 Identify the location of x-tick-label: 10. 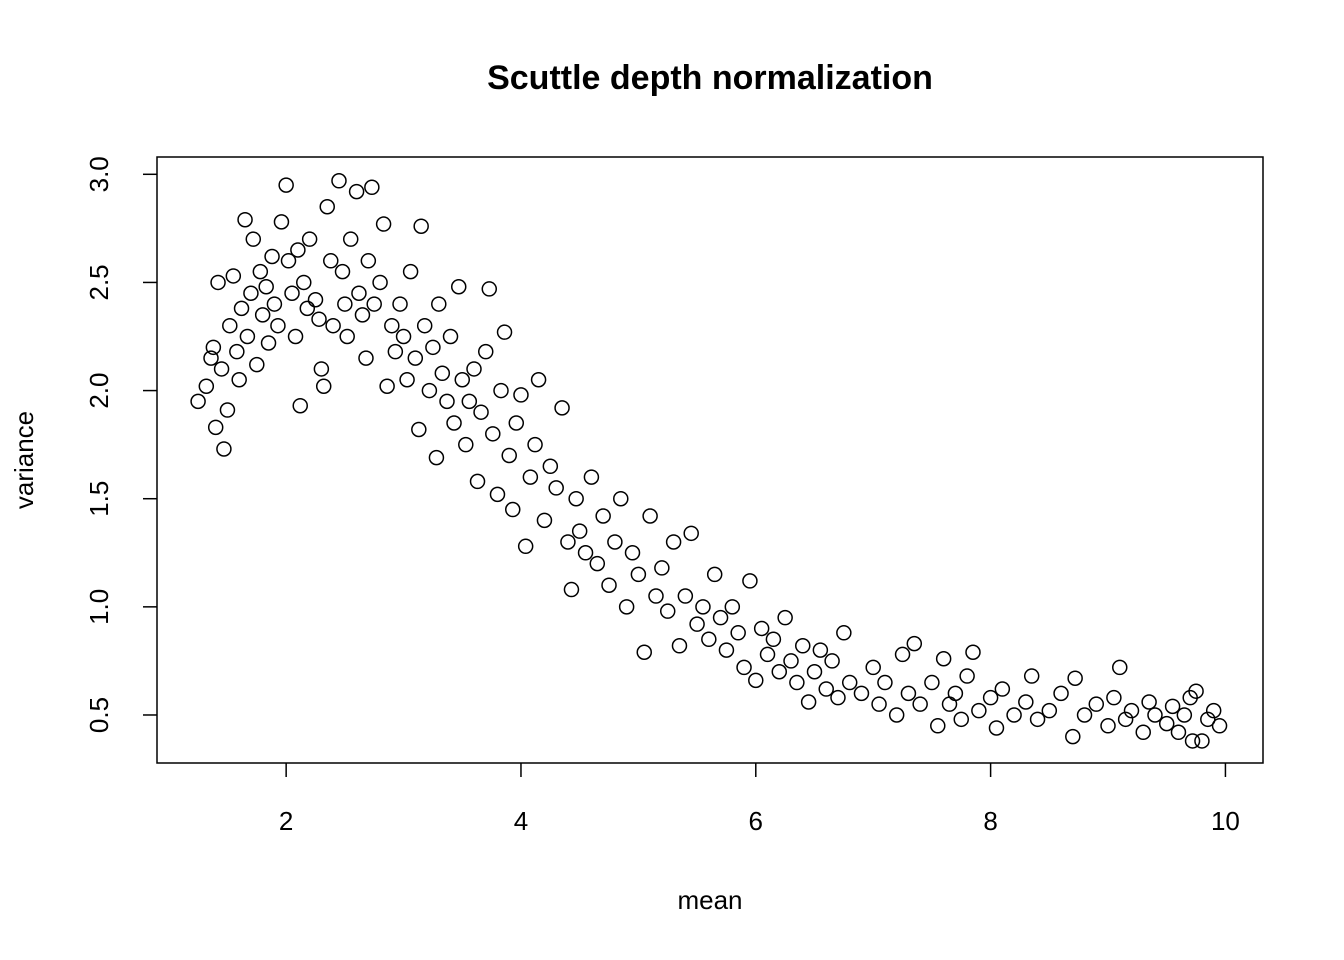
(1225, 821).